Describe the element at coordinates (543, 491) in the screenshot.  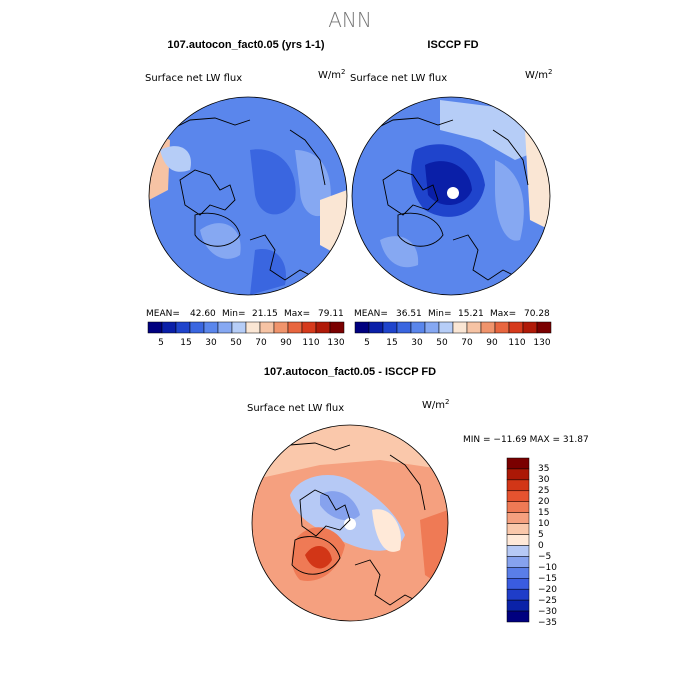
I see `panel-diff-tick: 25` at that location.